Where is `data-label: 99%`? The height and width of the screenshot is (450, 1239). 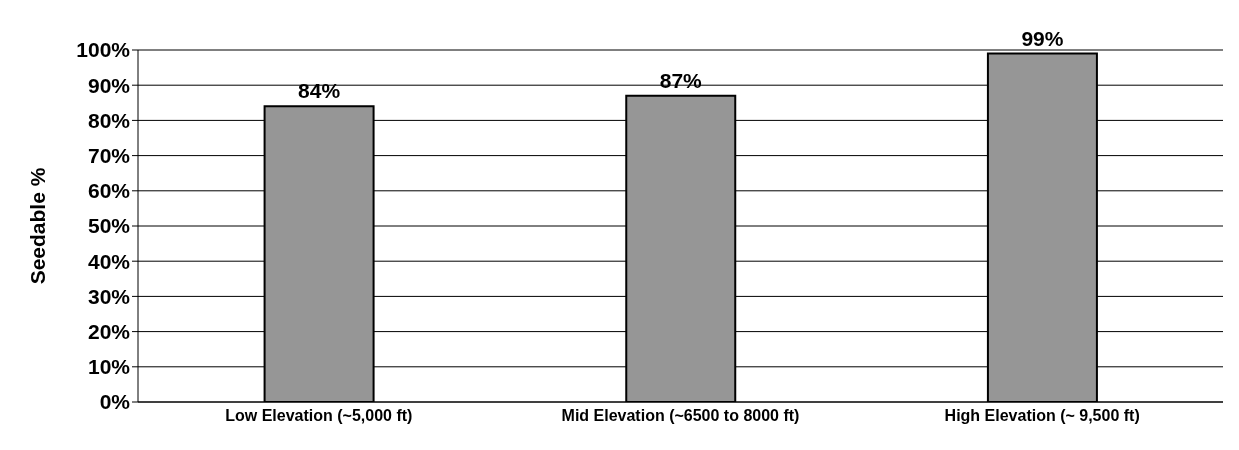 data-label: 99% is located at coordinates (1042, 38).